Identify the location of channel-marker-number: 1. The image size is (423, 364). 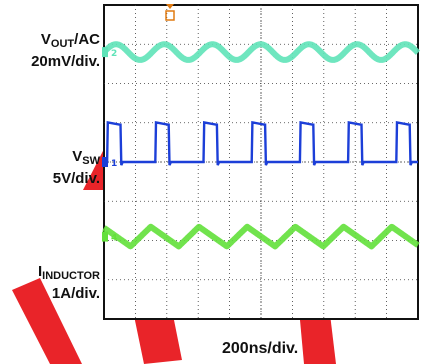
(114, 164).